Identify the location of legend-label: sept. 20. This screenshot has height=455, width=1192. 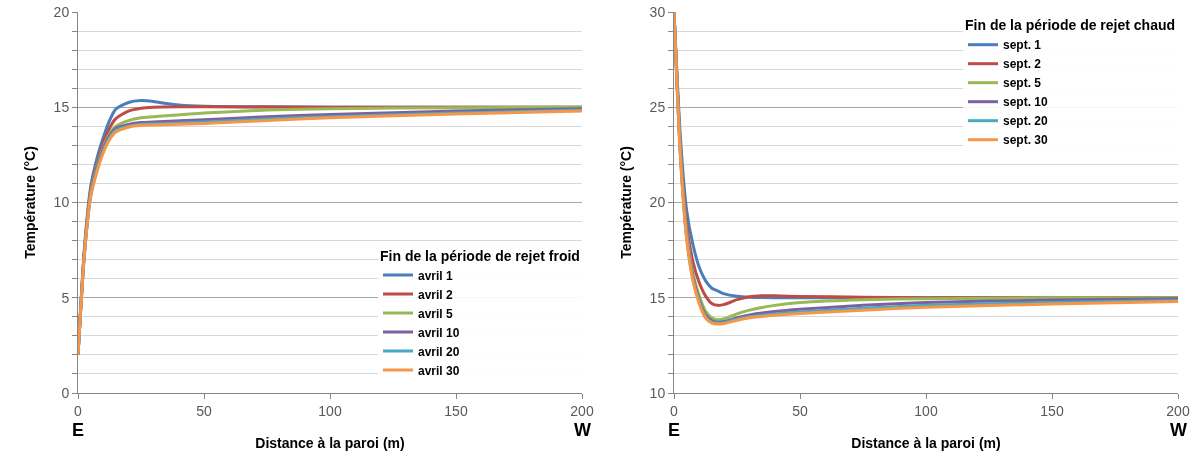
(1026, 121).